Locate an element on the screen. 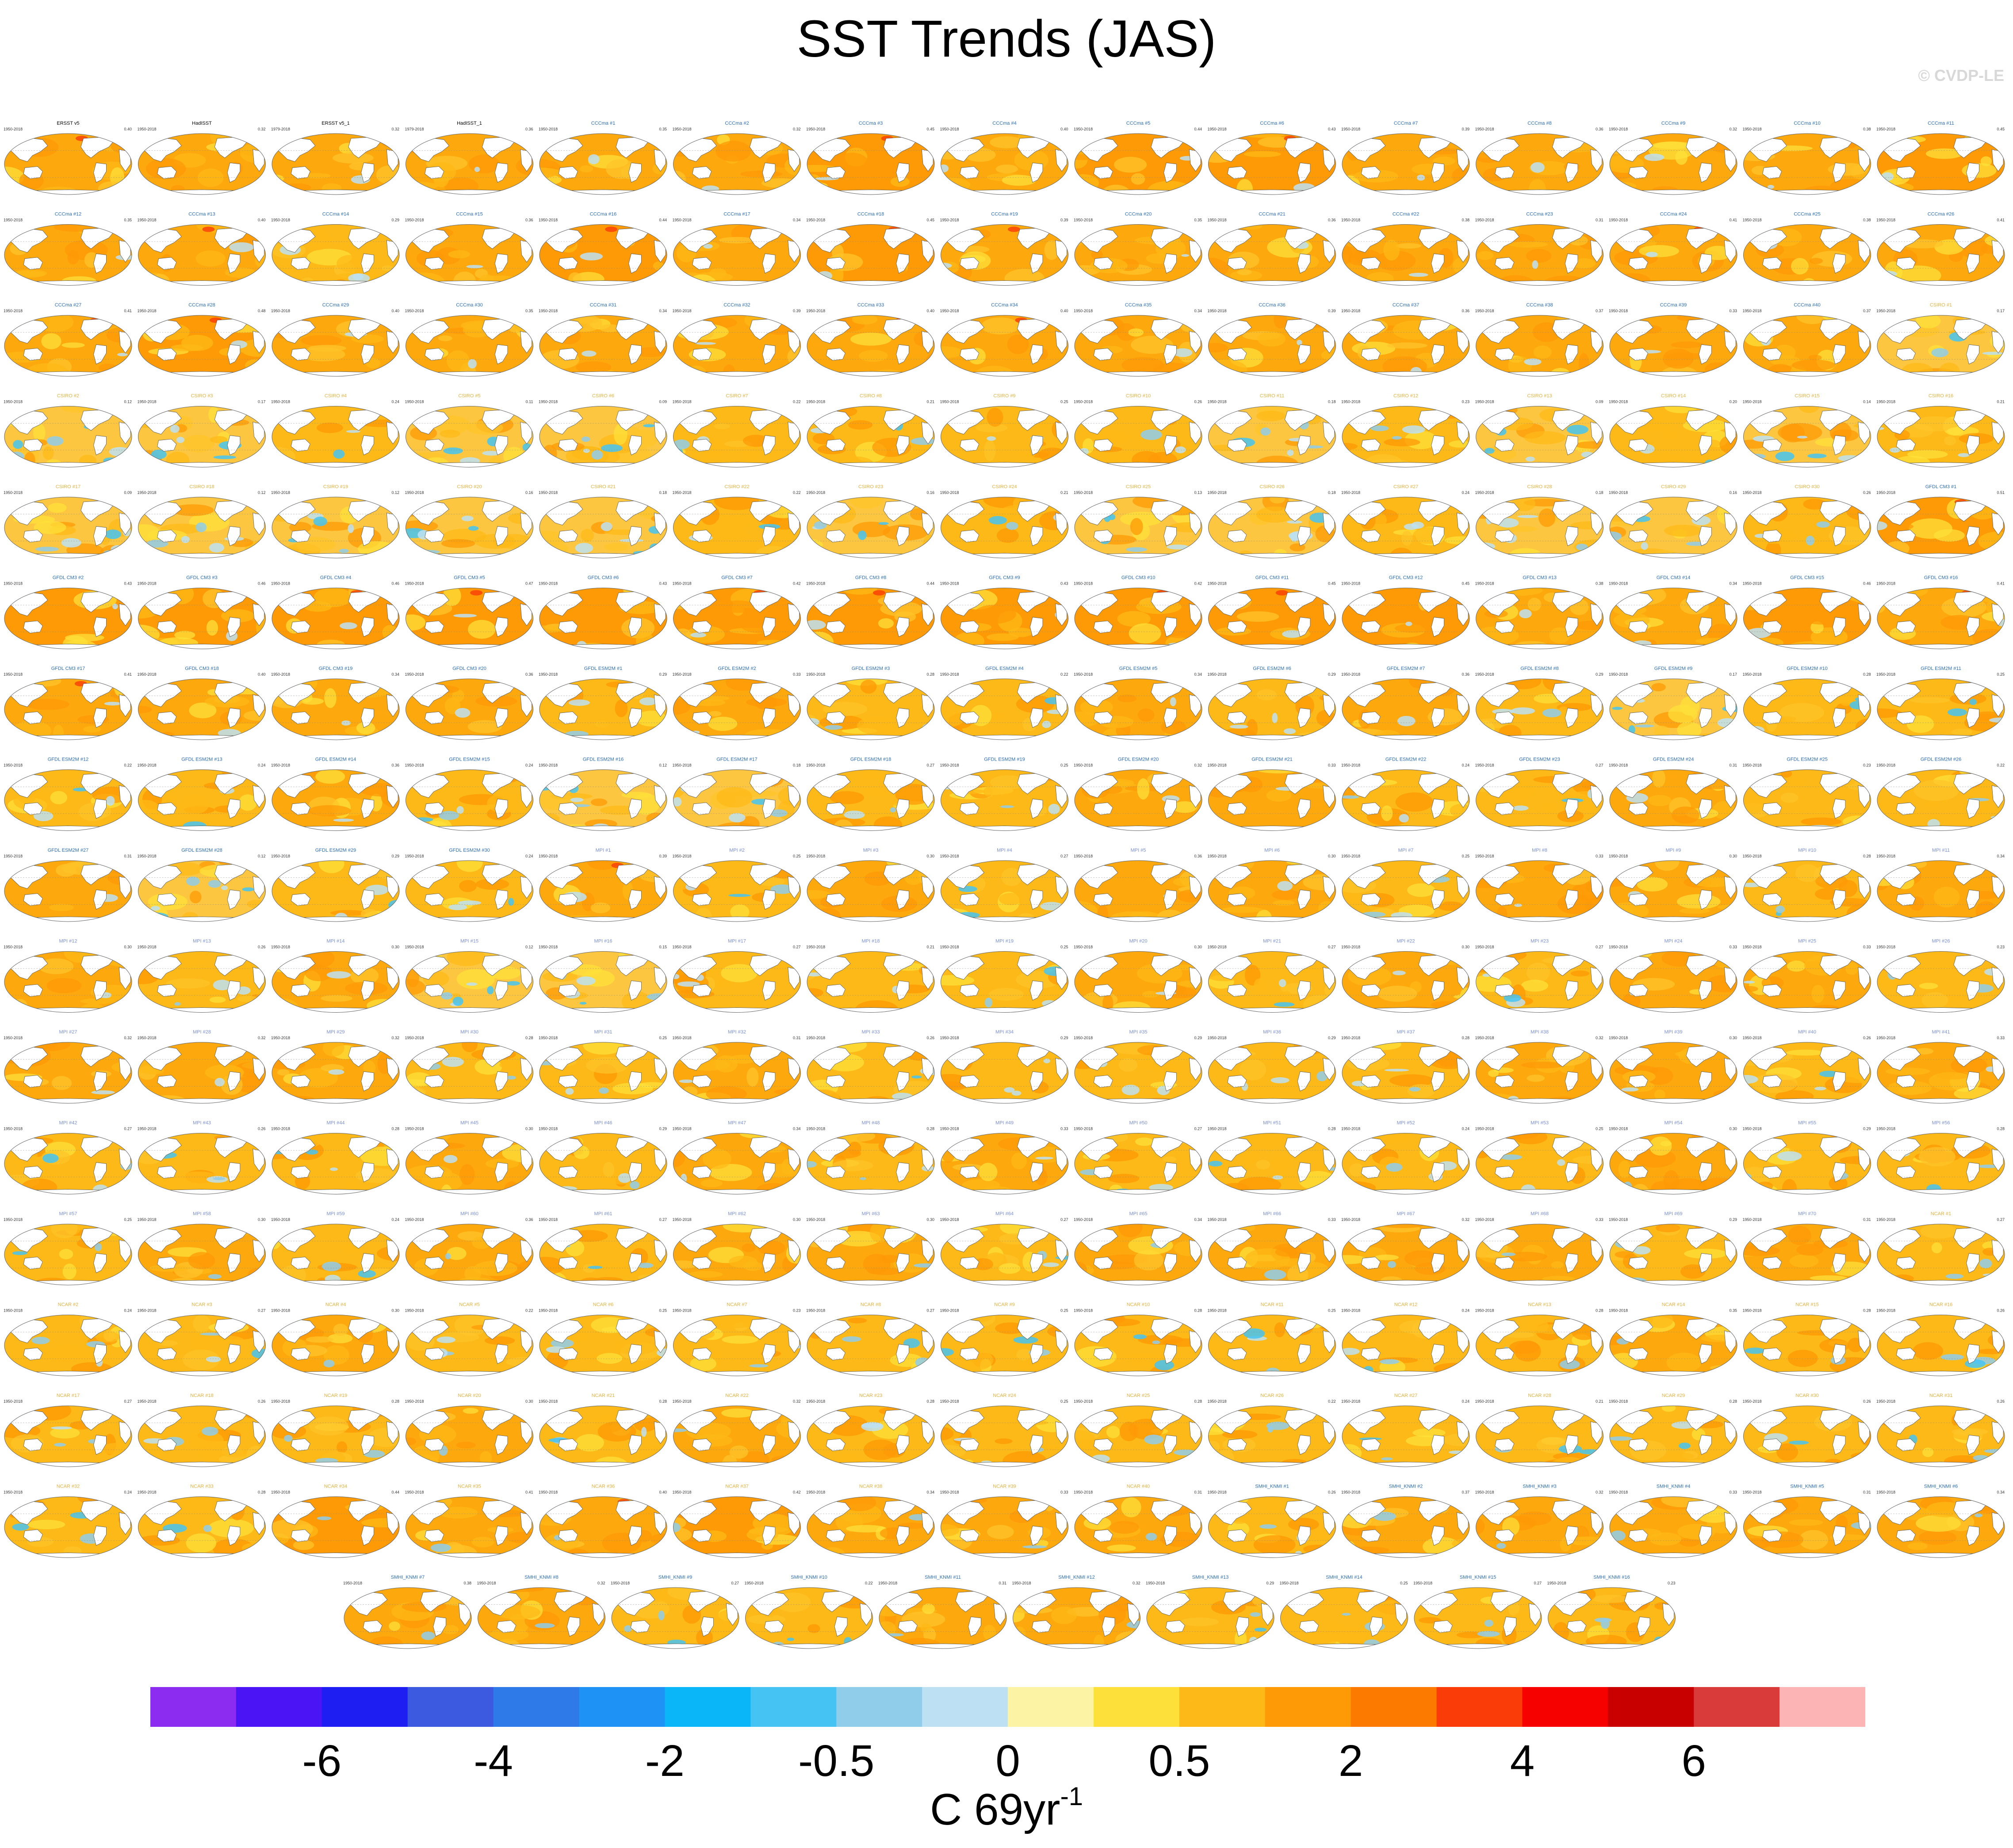 The height and width of the screenshot is (1848, 2013). panel-value: 0.41 is located at coordinates (128, 674).